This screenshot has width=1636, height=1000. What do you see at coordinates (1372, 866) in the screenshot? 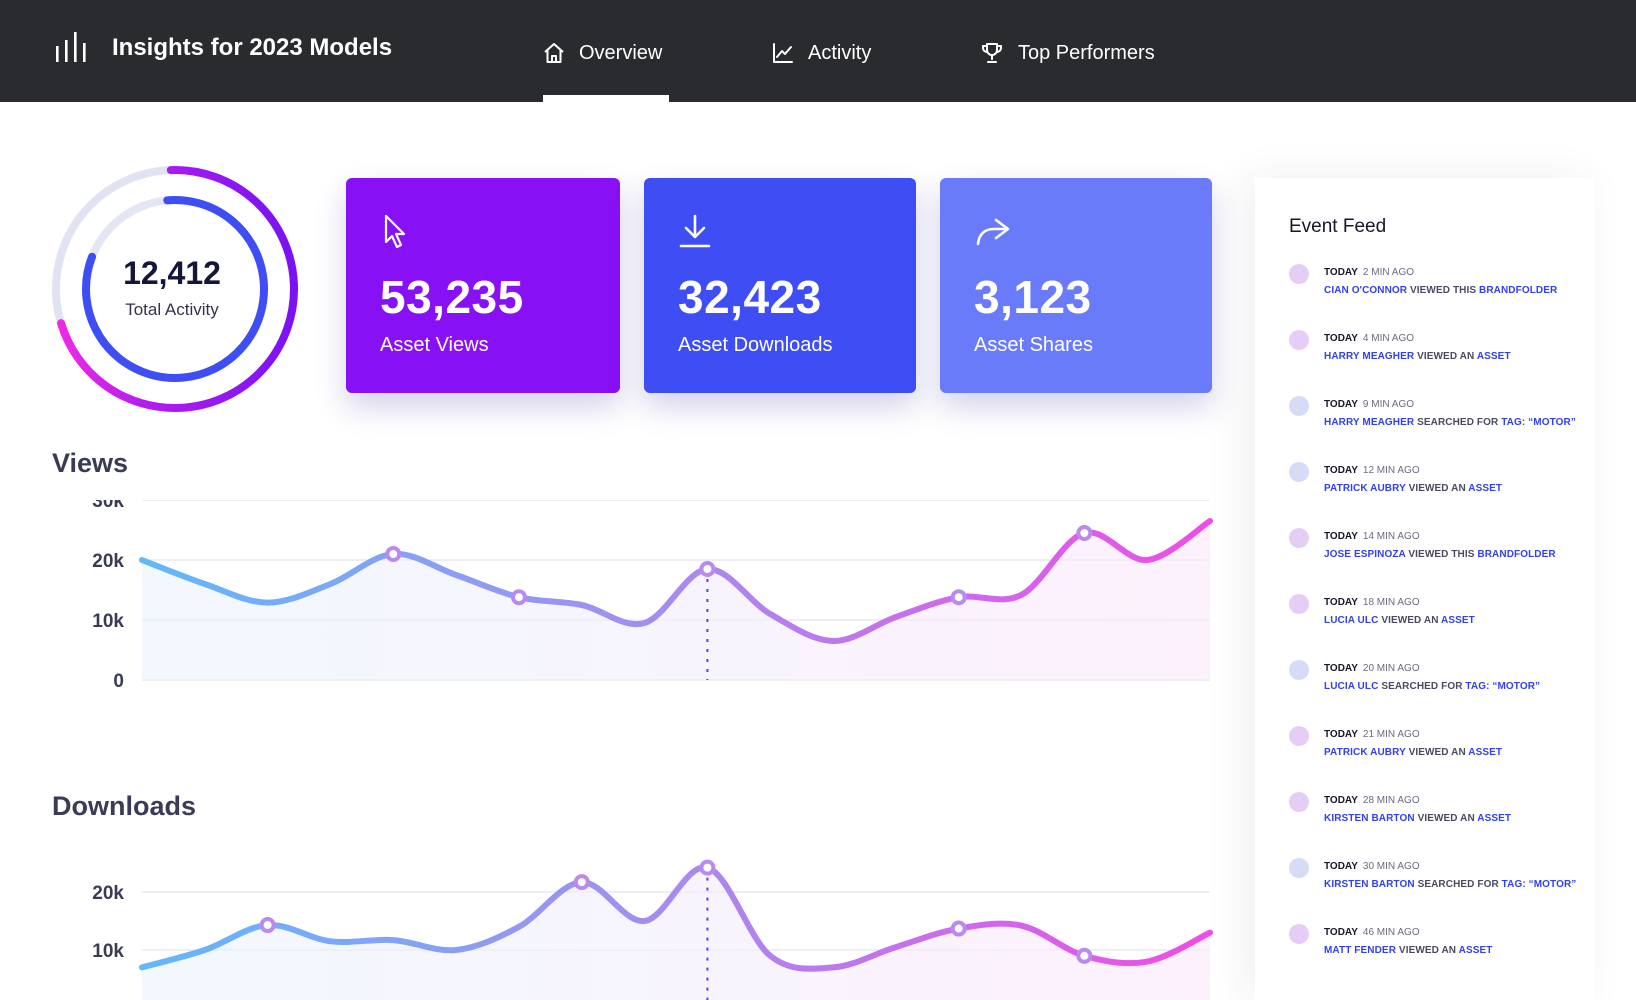
I see `feed-item-time: TODAY 30 MIN AGO` at bounding box center [1372, 866].